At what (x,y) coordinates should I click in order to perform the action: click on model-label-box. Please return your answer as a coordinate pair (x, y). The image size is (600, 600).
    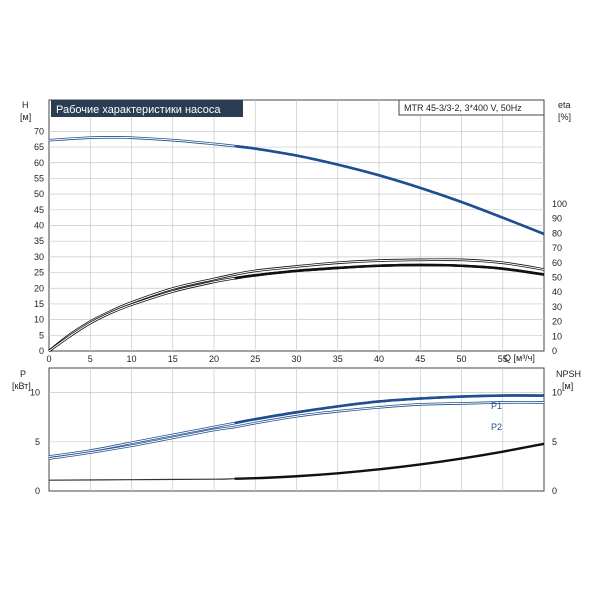
    Looking at the image, I should click on (471, 107).